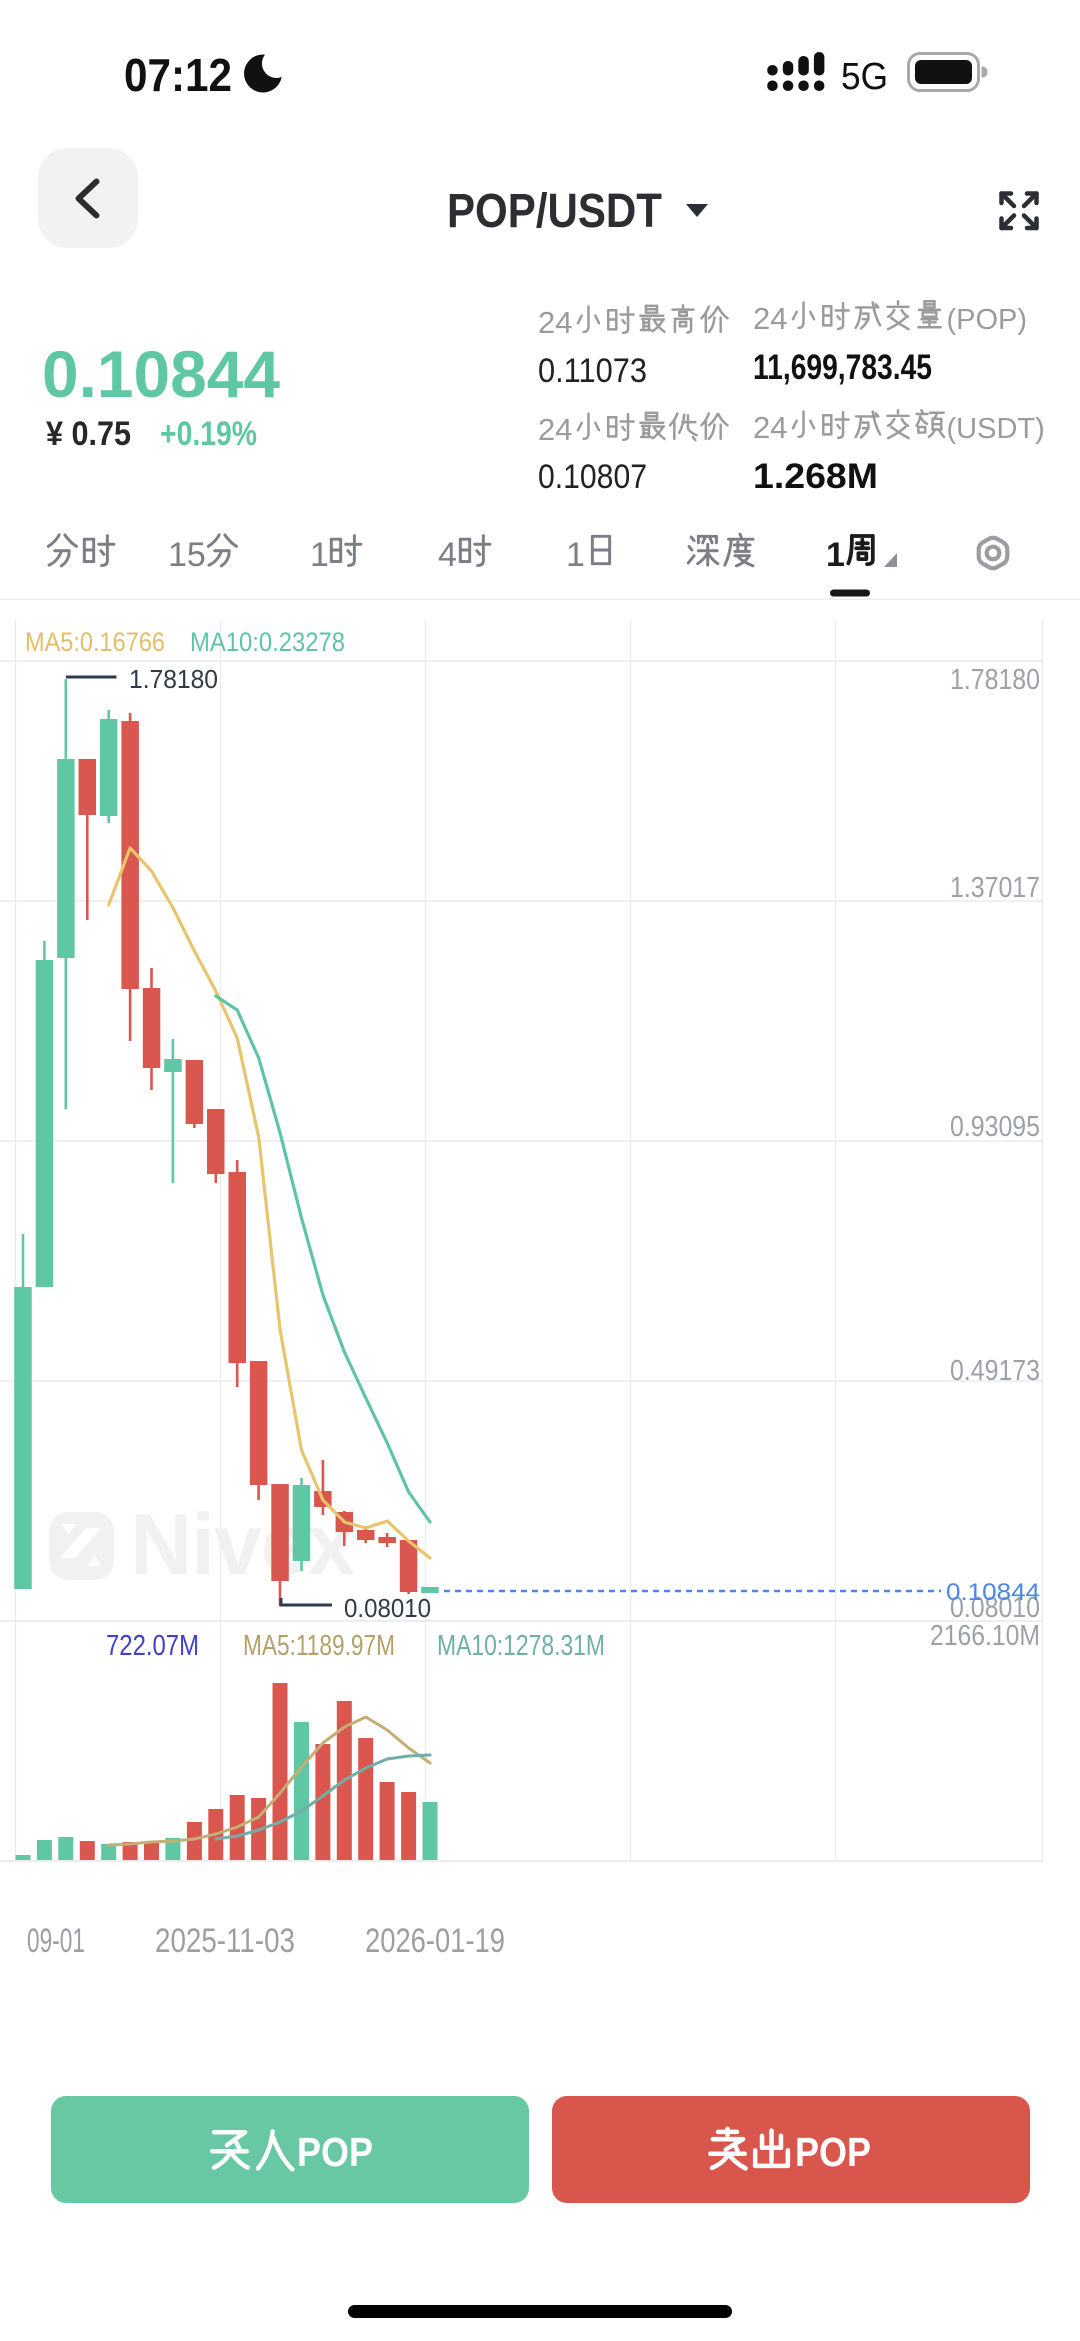  What do you see at coordinates (996, 429) in the screenshot?
I see `svg-text: (USDT)` at bounding box center [996, 429].